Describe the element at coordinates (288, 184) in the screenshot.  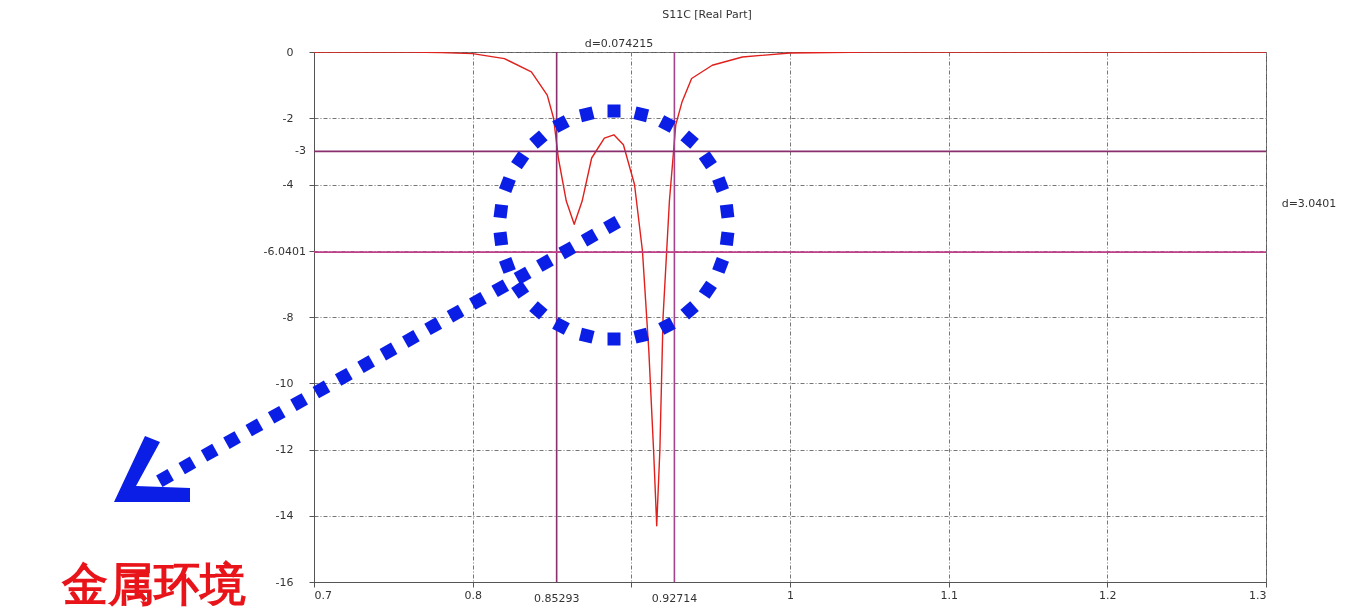
I see `y-tick-label: -4` at that location.